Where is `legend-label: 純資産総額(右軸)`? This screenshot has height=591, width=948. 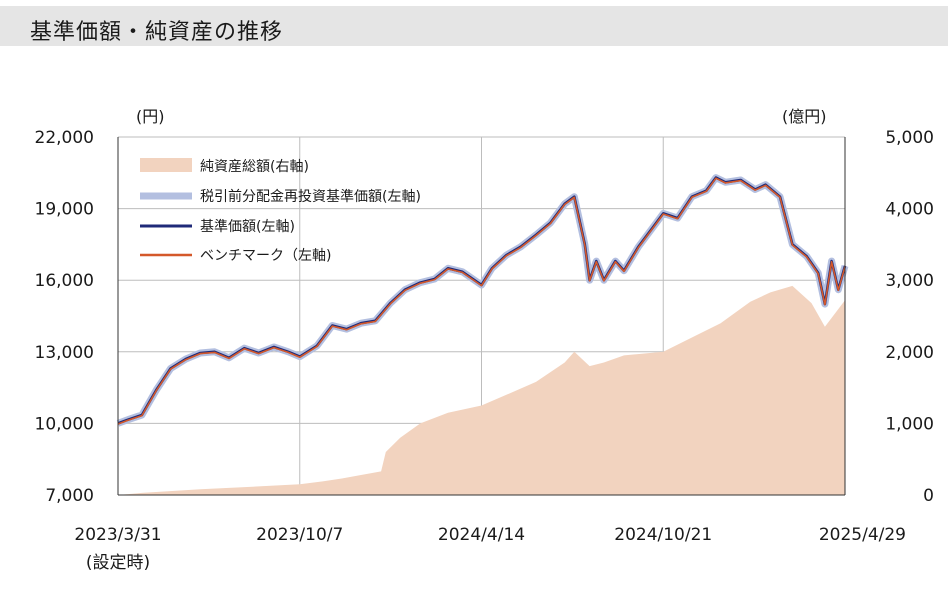
legend-label: 純資産総額(右軸) is located at coordinates (254, 167).